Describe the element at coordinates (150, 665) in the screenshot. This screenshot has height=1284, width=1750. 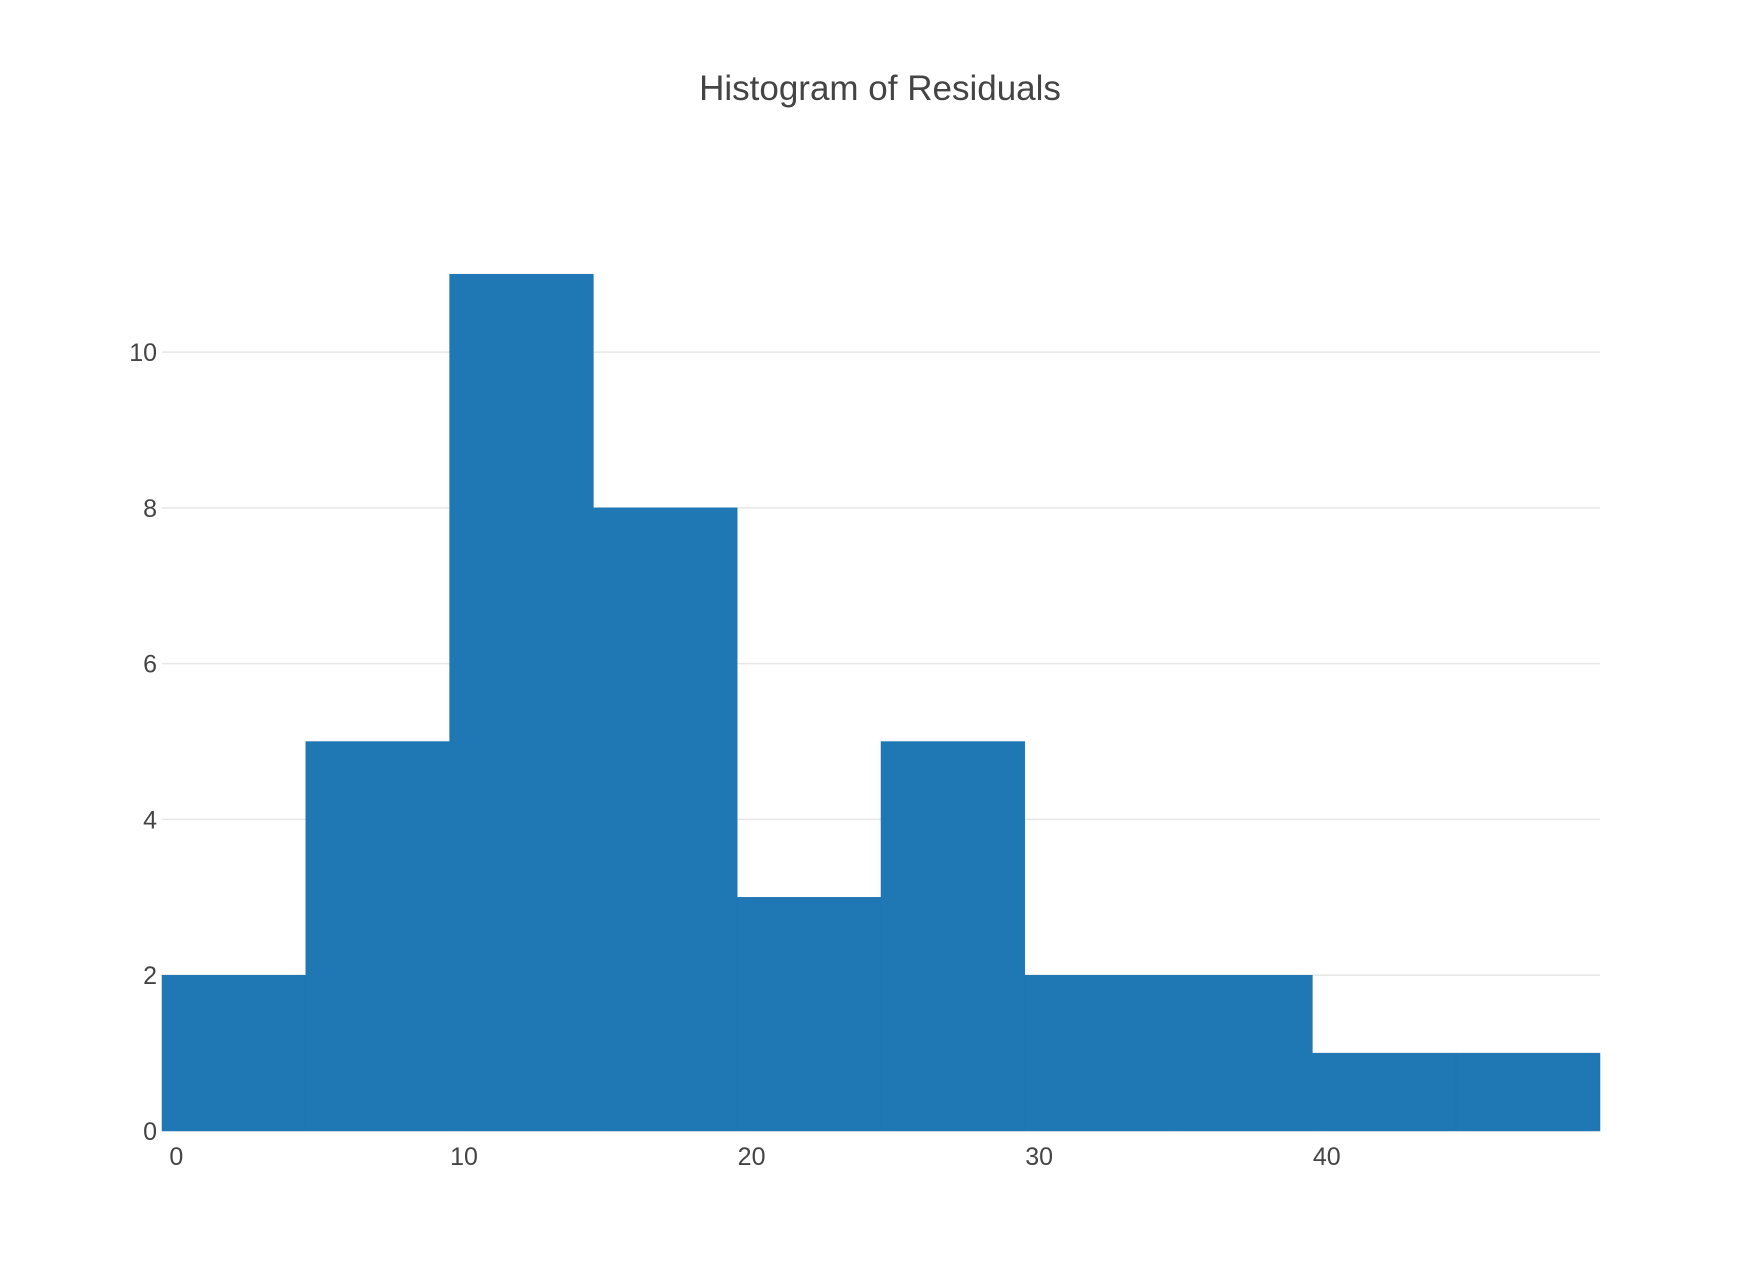
I see `y-tick-label: 6` at that location.